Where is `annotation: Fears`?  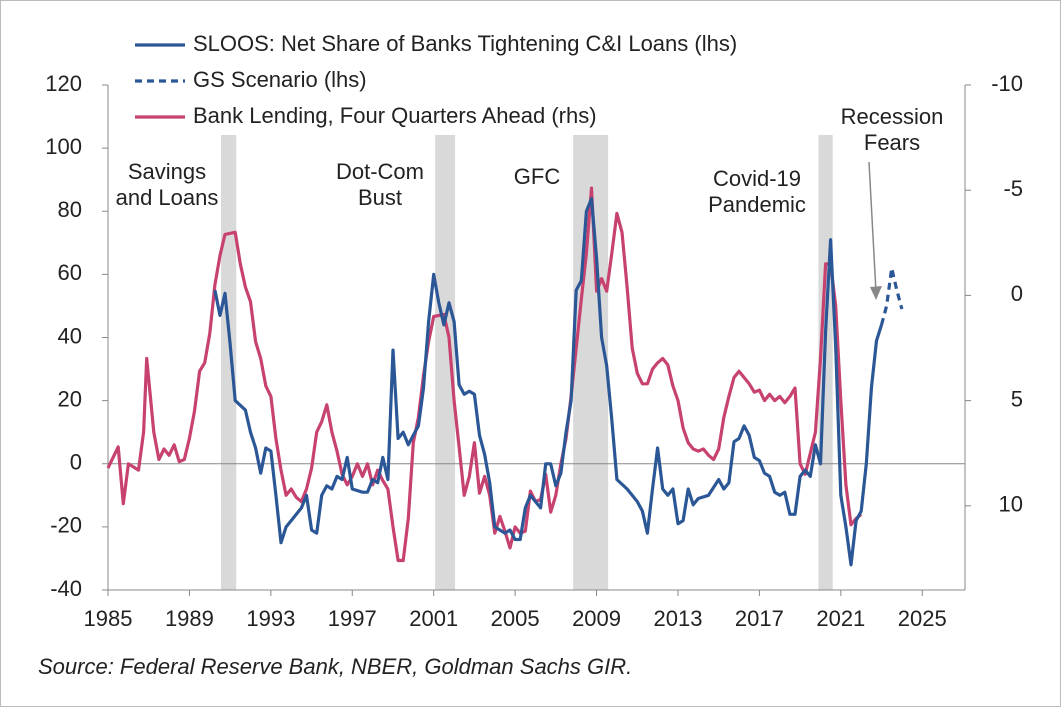
annotation: Fears is located at coordinates (892, 142).